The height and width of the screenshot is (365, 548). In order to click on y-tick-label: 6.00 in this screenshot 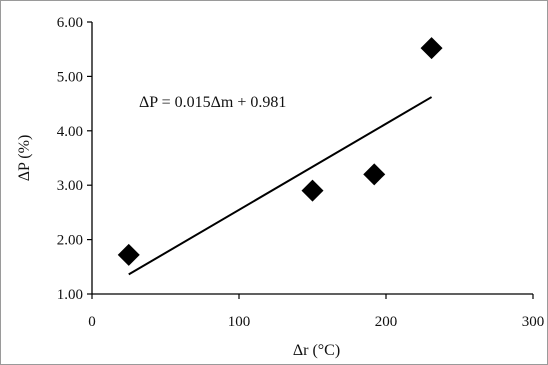, I will do `click(70, 23)`.